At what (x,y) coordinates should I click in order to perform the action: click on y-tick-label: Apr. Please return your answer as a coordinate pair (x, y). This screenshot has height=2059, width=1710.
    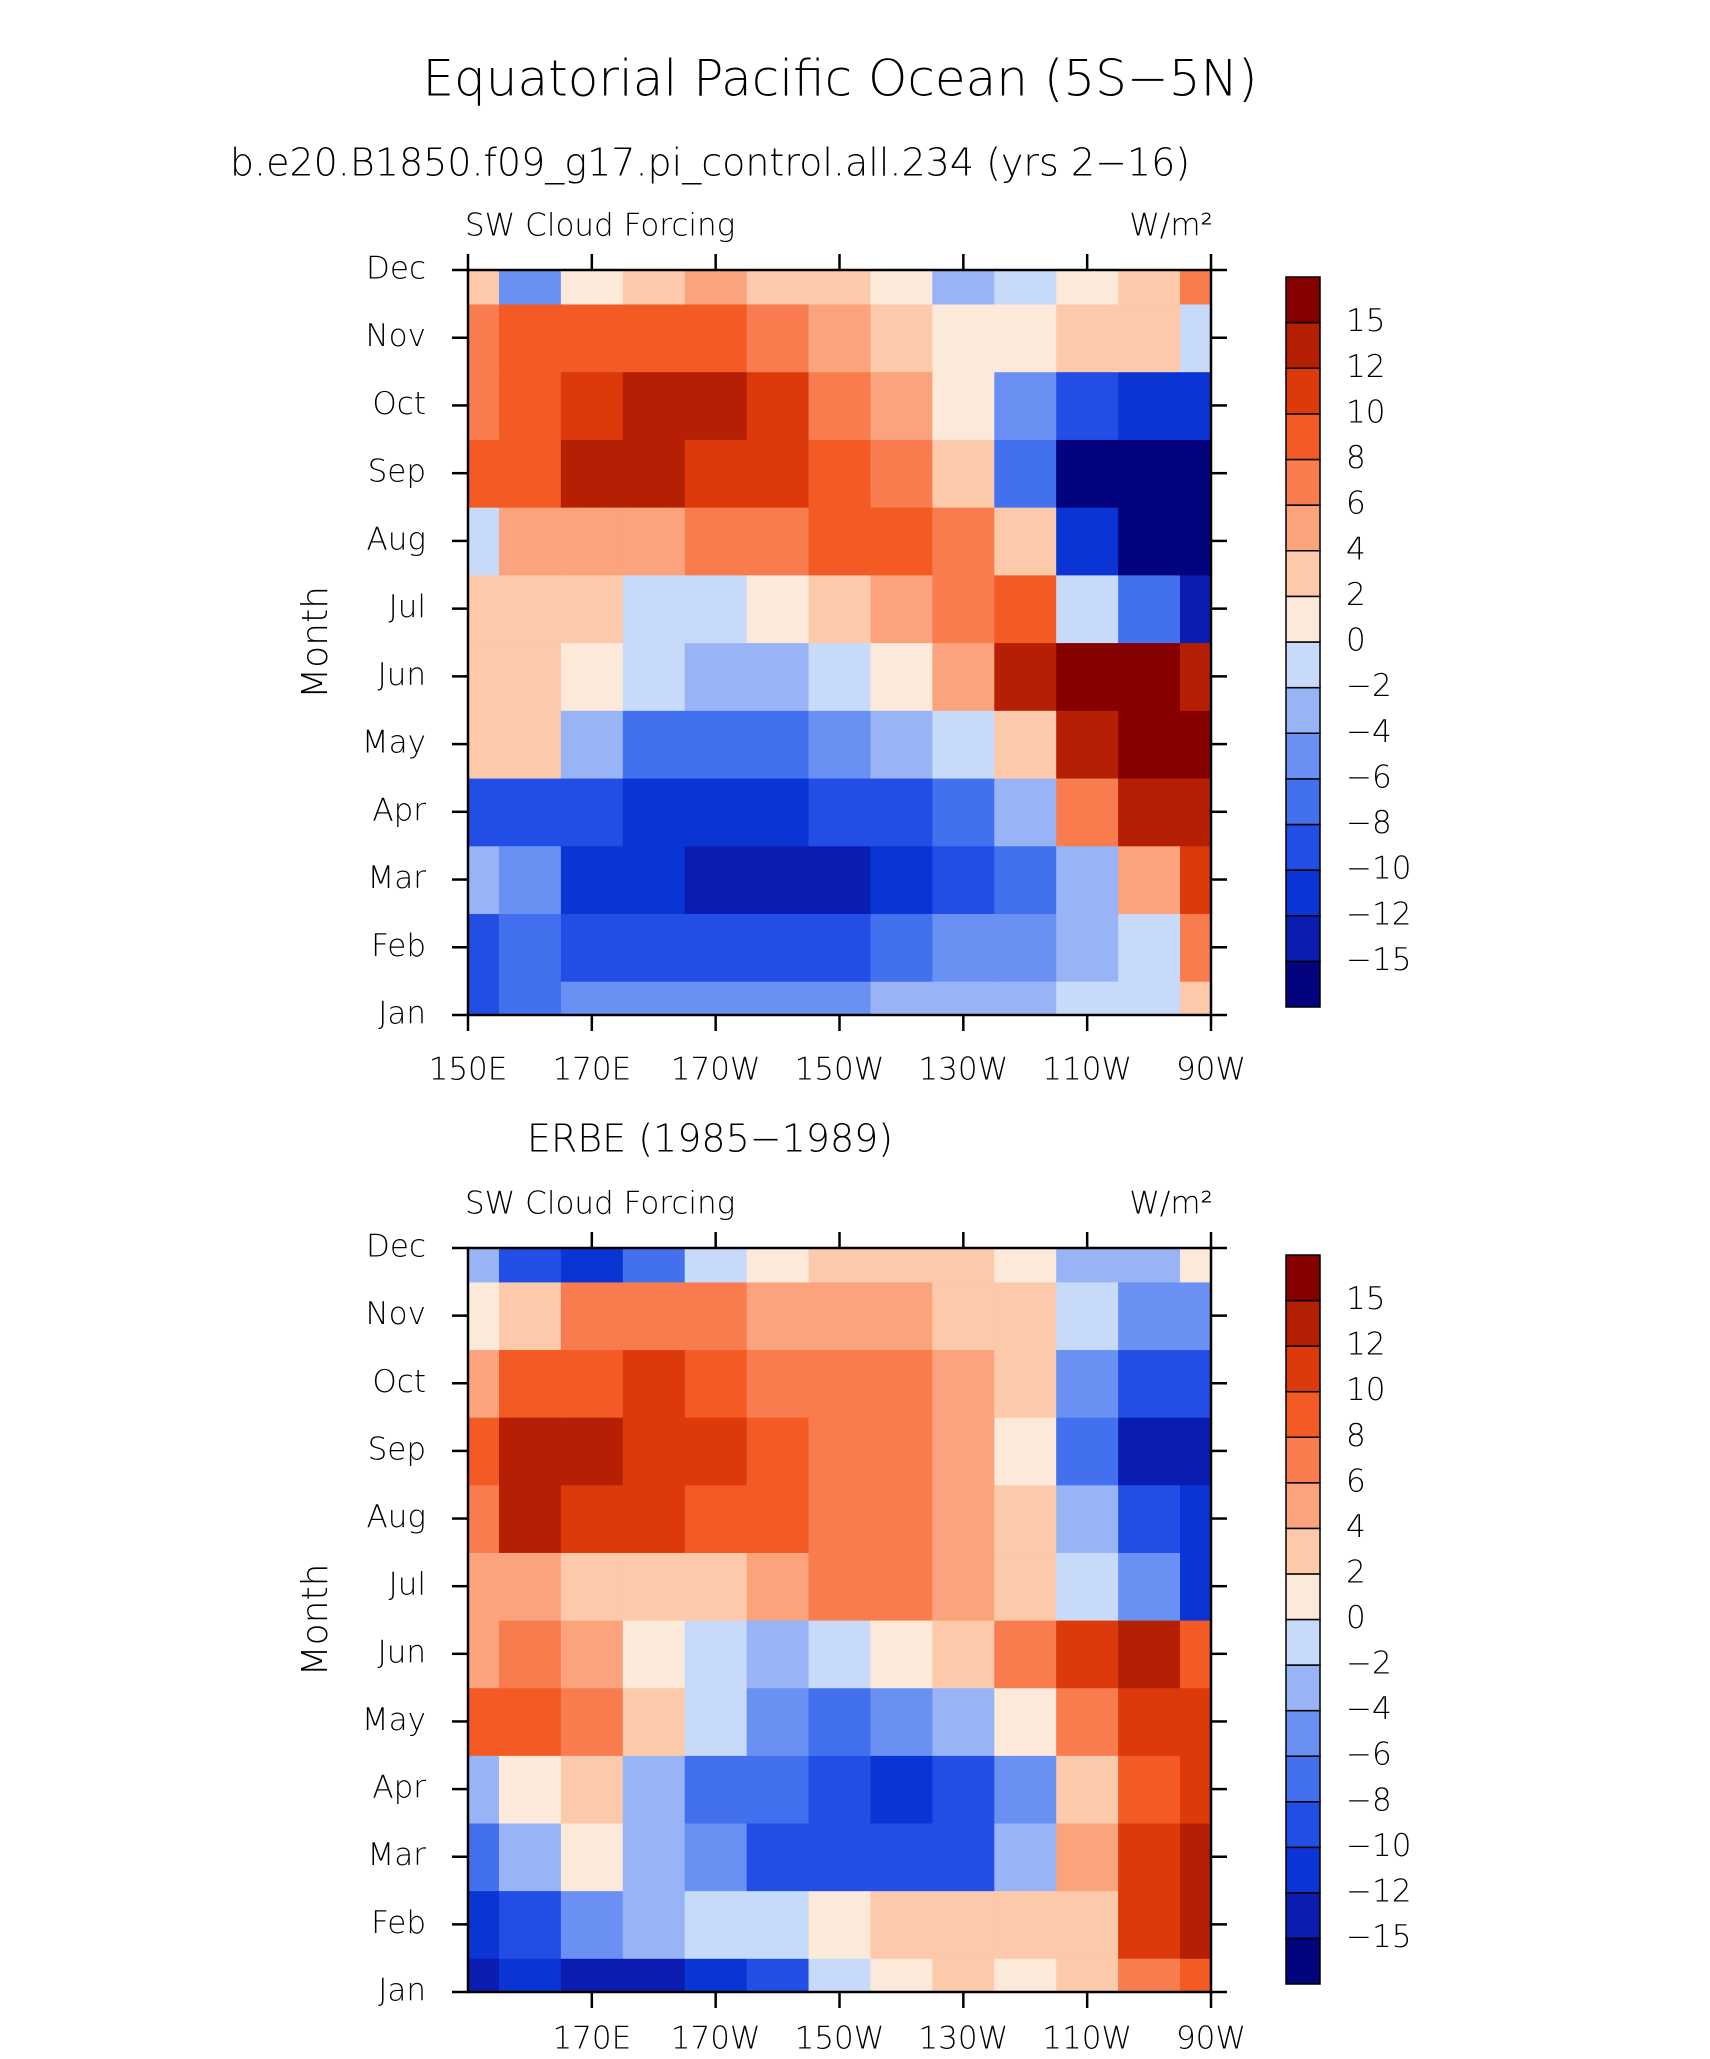
    Looking at the image, I should click on (399, 810).